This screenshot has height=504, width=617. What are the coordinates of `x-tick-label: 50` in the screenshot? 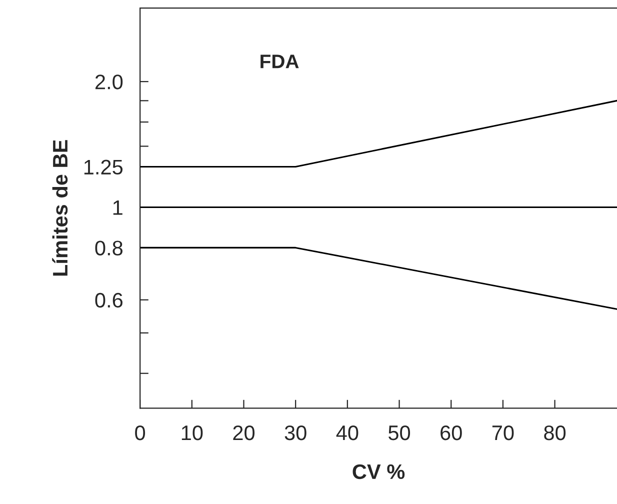 It's located at (399, 432).